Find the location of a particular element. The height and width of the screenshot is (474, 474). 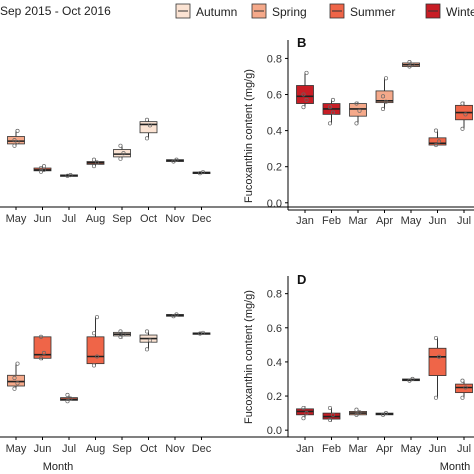

box-dec is located at coordinates (201, 173).